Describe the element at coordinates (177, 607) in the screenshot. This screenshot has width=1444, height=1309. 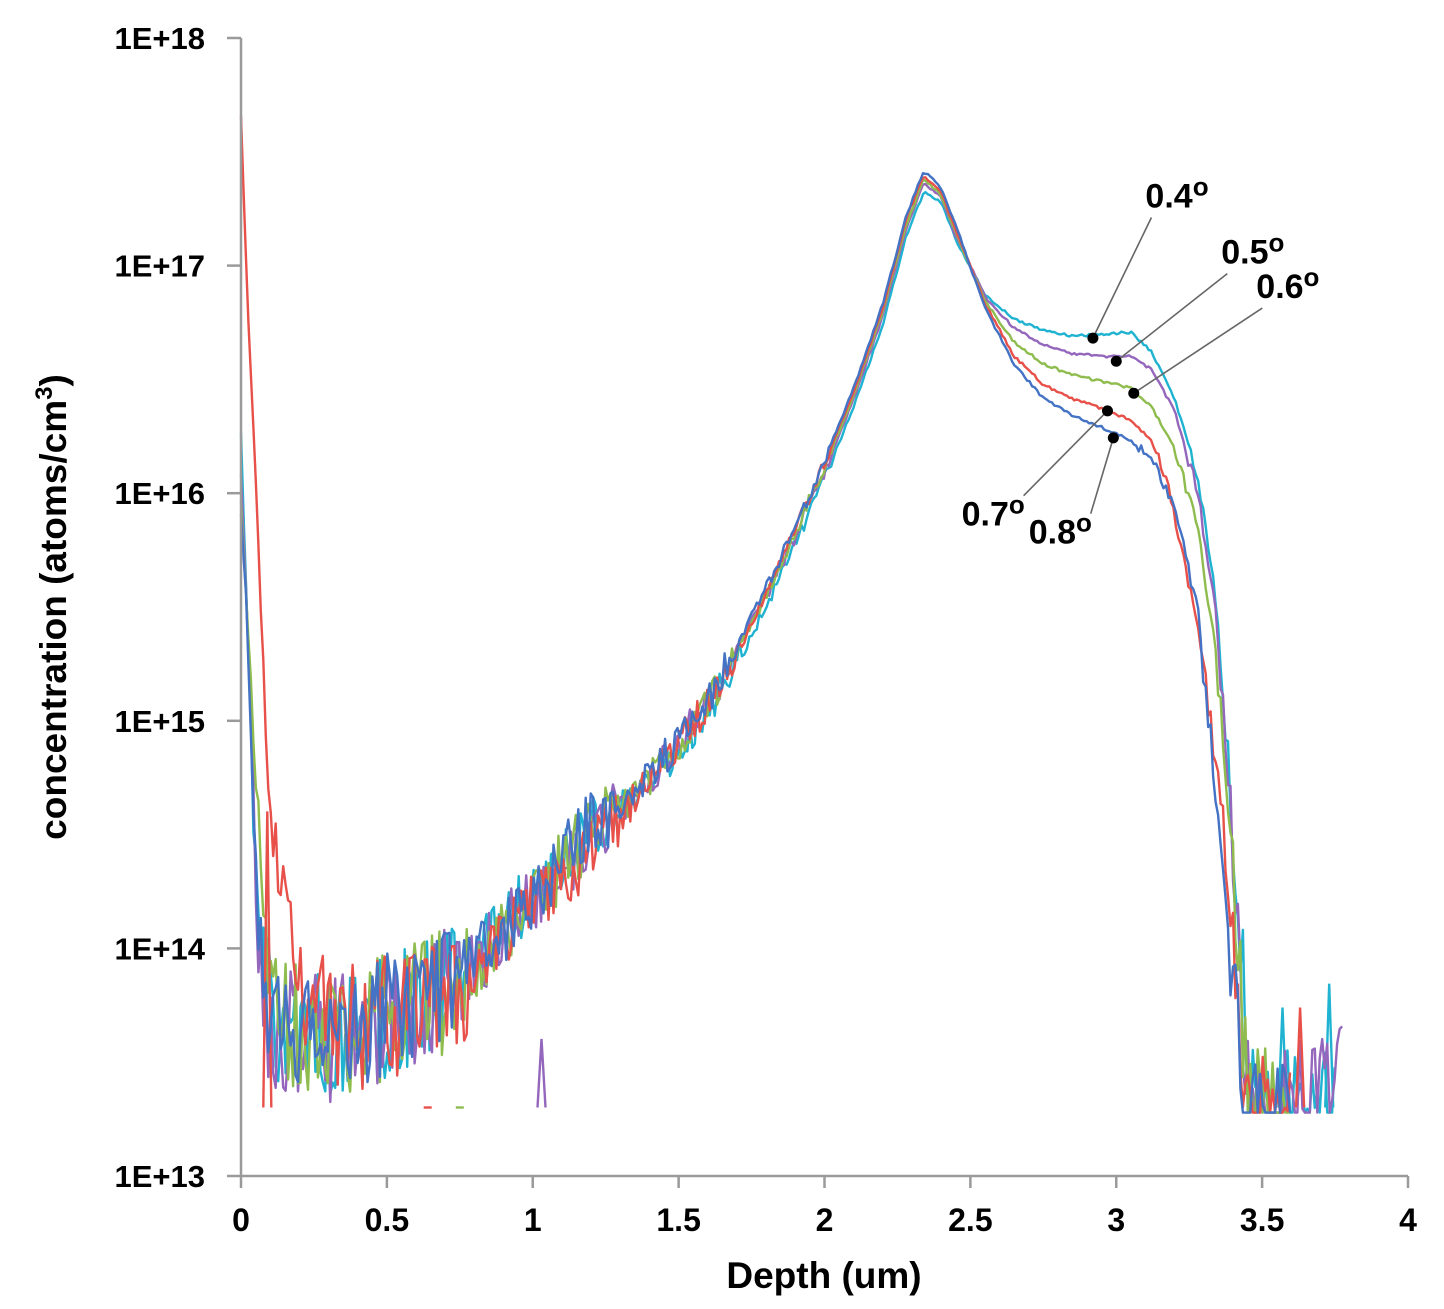
I see `y-ticks: 1E+13 1E+14 1E+15 1E+16 1E+17 1E+18` at that location.